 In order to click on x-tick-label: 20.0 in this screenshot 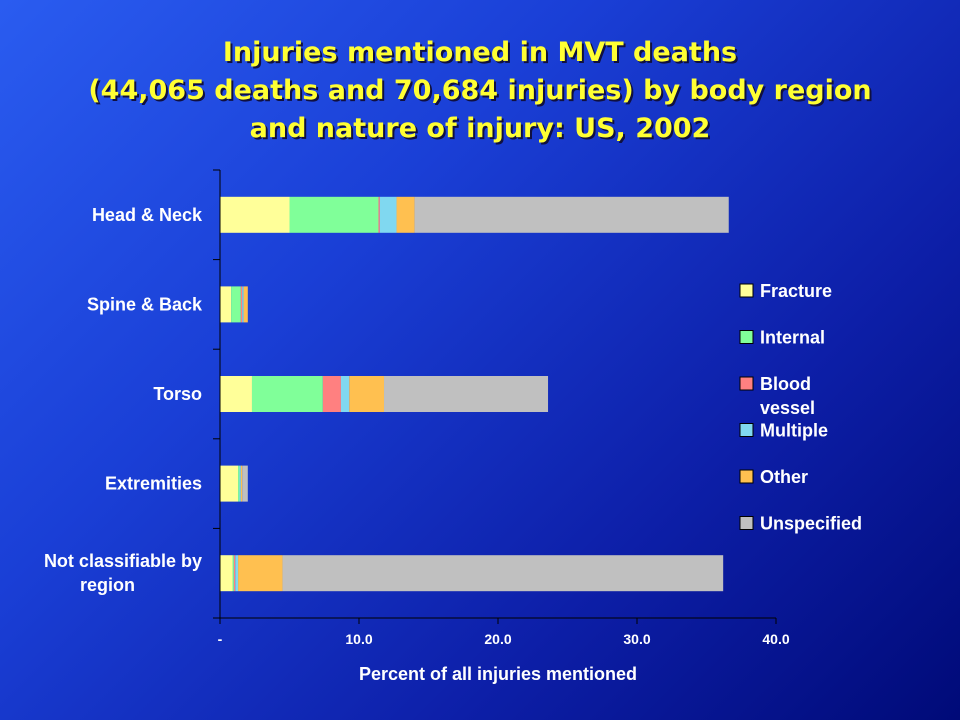, I will do `click(497, 639)`.